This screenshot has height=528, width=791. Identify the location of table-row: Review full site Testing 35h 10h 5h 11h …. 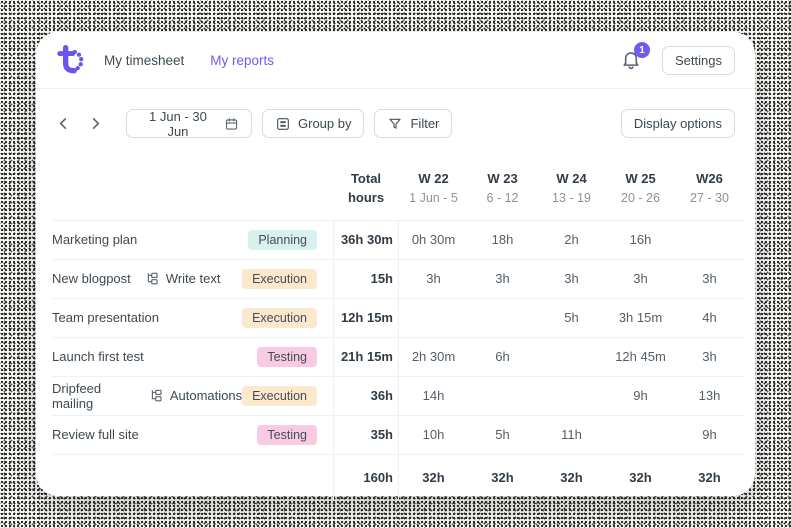
(398, 435).